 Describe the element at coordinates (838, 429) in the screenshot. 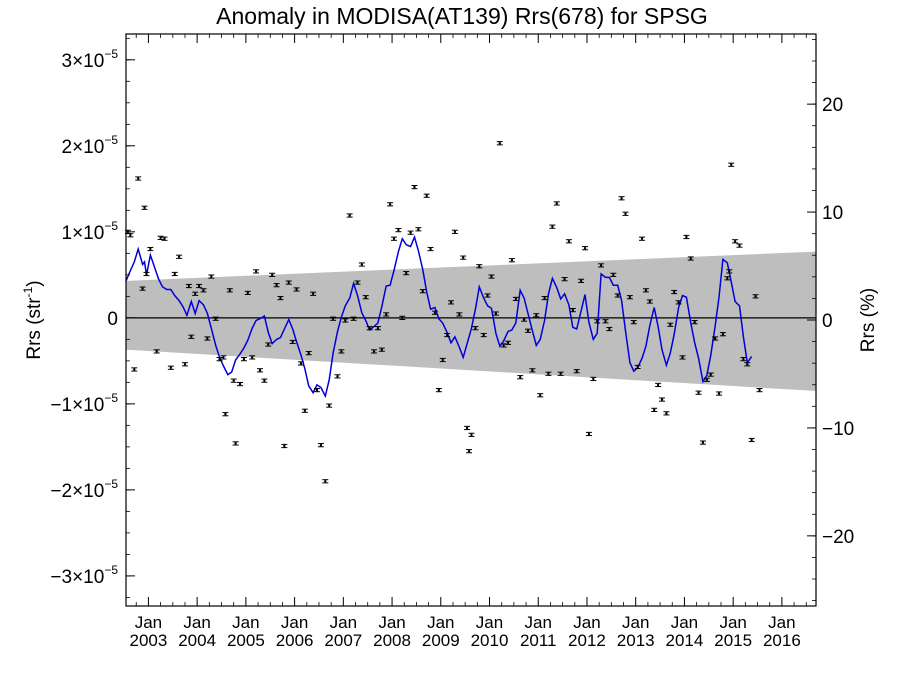

I see `right-y-tick-label: −10` at that location.